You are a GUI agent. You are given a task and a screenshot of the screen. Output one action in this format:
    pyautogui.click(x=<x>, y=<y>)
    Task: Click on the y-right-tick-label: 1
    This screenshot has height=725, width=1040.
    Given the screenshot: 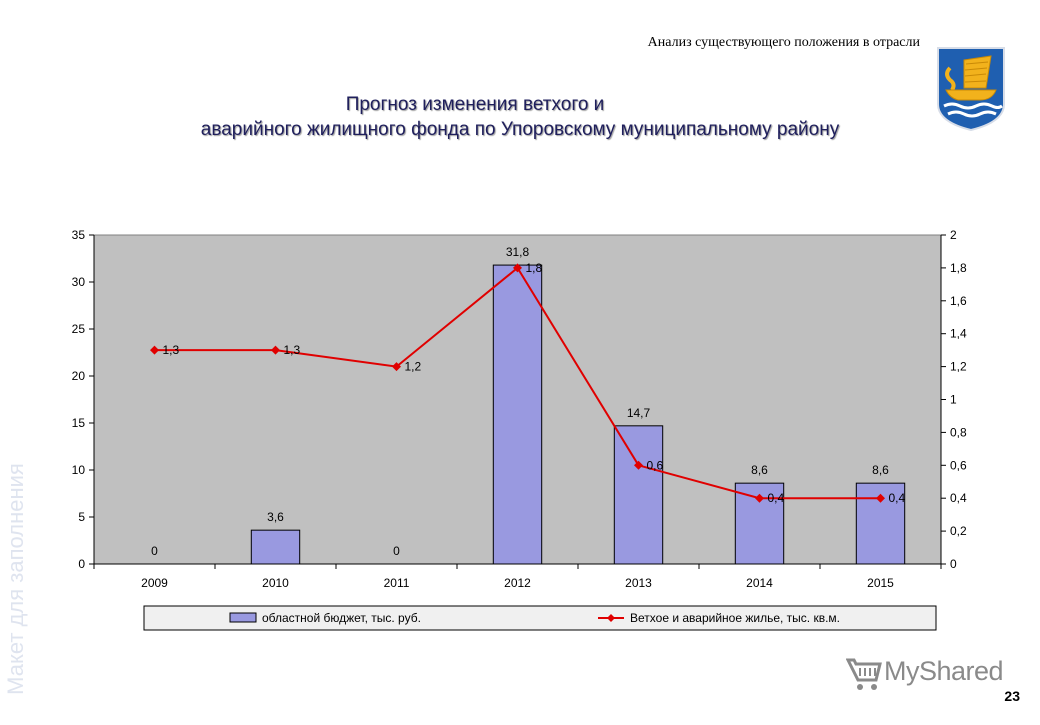 What is the action you would take?
    pyautogui.click(x=953, y=400)
    